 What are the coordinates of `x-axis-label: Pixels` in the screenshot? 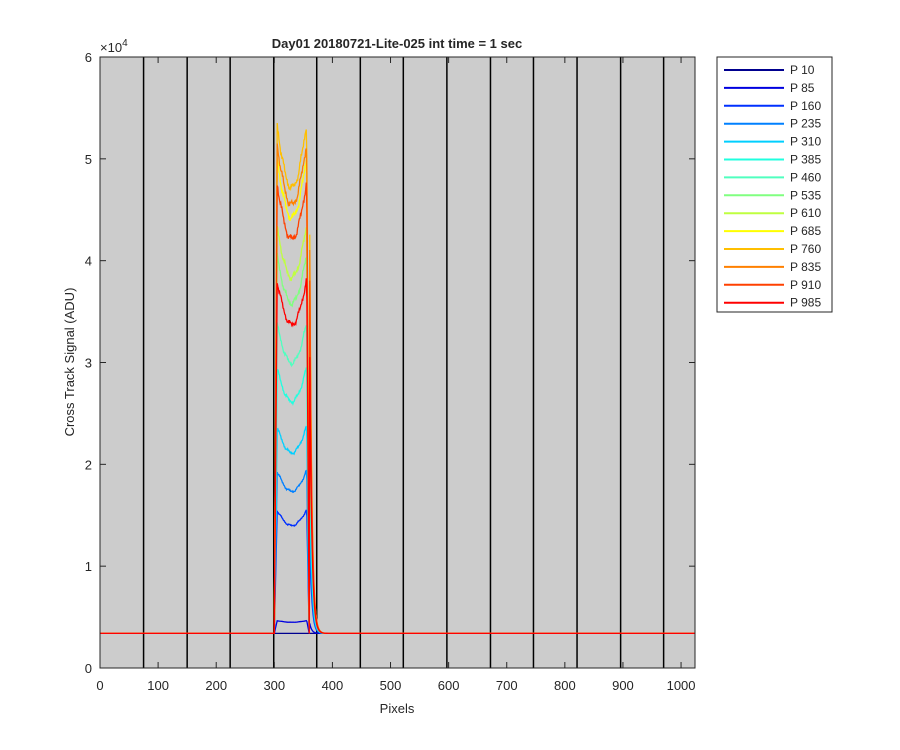 It's located at (397, 708).